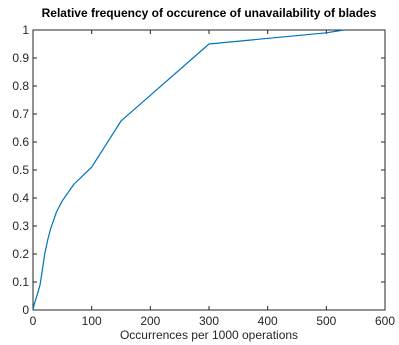 This screenshot has width=399, height=345. Describe the element at coordinates (20, 86) in the screenshot. I see `y-tick-label: 0.8` at that location.